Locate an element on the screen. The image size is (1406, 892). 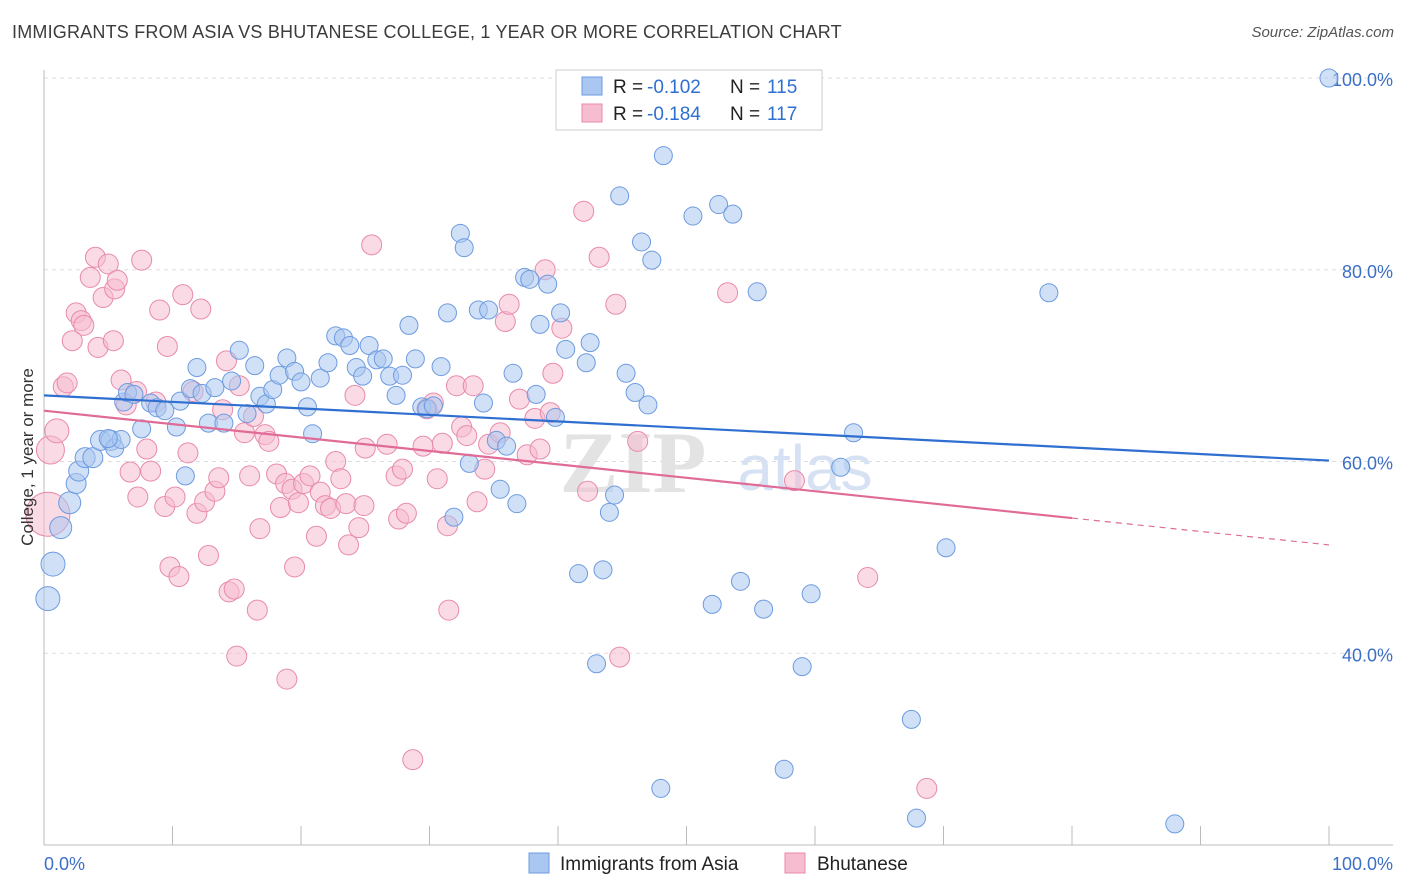
legend-bottom-blue-label: Immigrants from Asia is located at coordinates (649, 864).